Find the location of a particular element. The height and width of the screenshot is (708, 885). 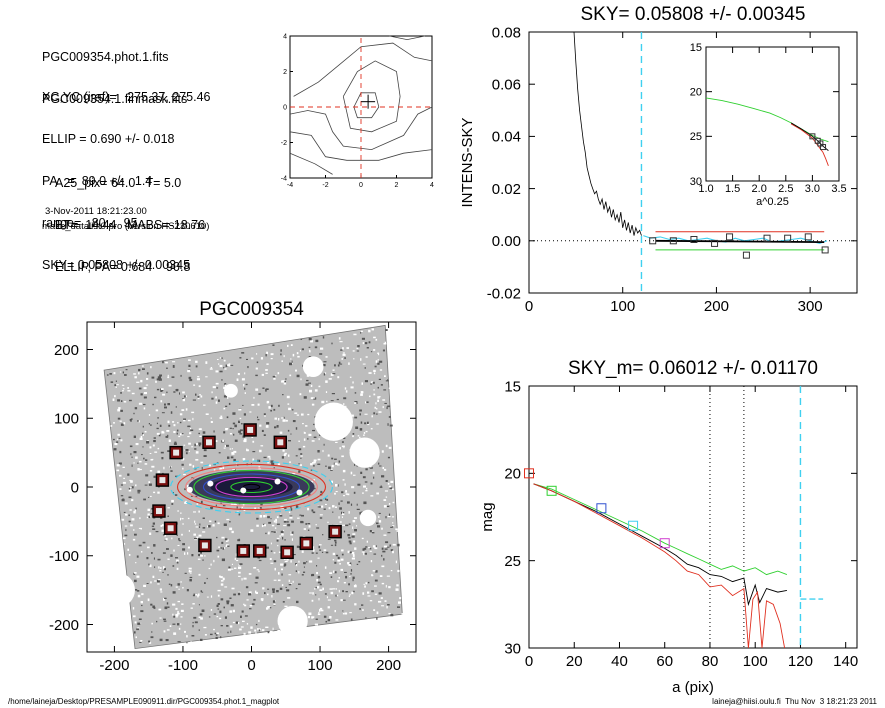

contour-line is located at coordinates (366, 105).